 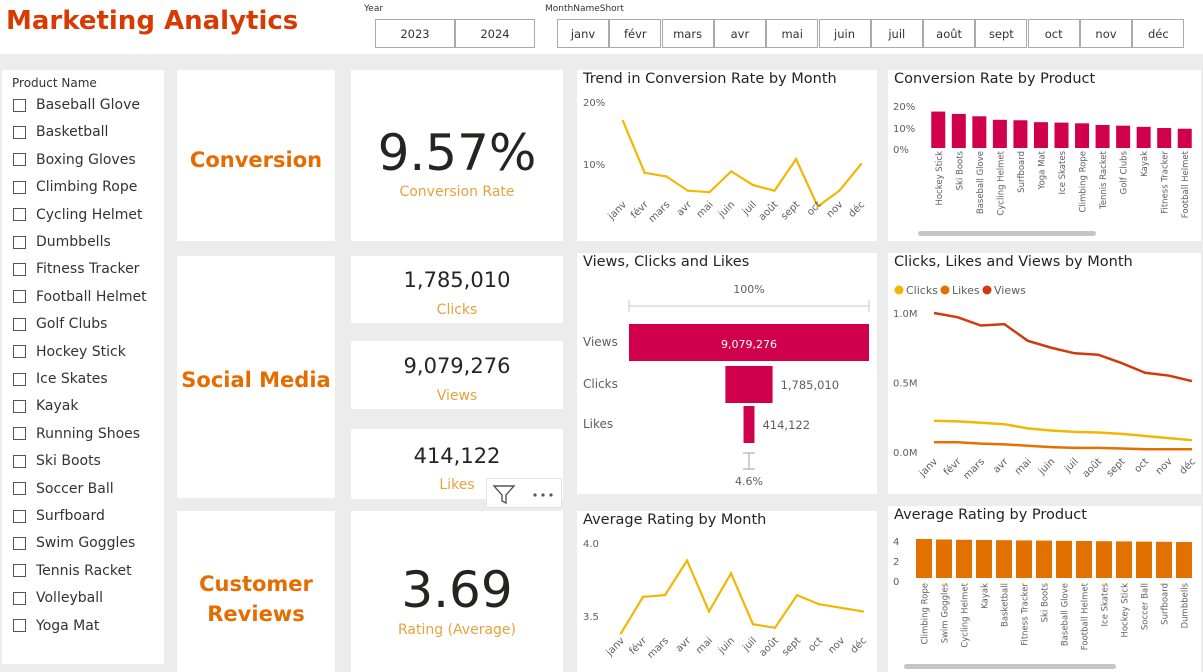 What do you see at coordinates (544, 494) in the screenshot?
I see `more-options-icon` at bounding box center [544, 494].